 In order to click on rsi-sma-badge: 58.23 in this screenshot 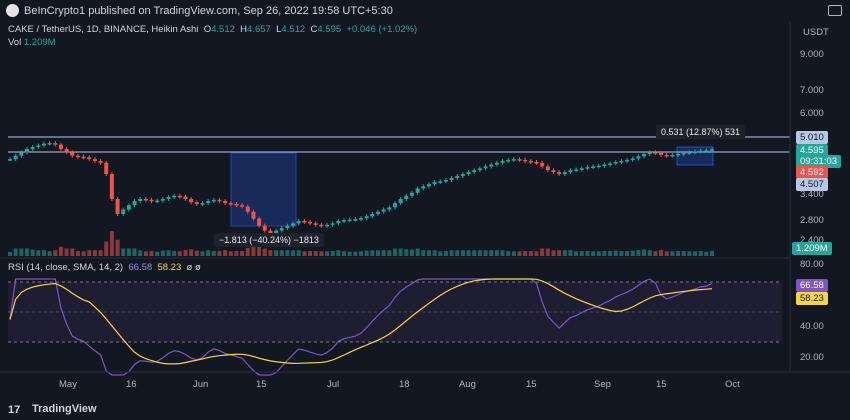, I will do `click(812, 298)`.